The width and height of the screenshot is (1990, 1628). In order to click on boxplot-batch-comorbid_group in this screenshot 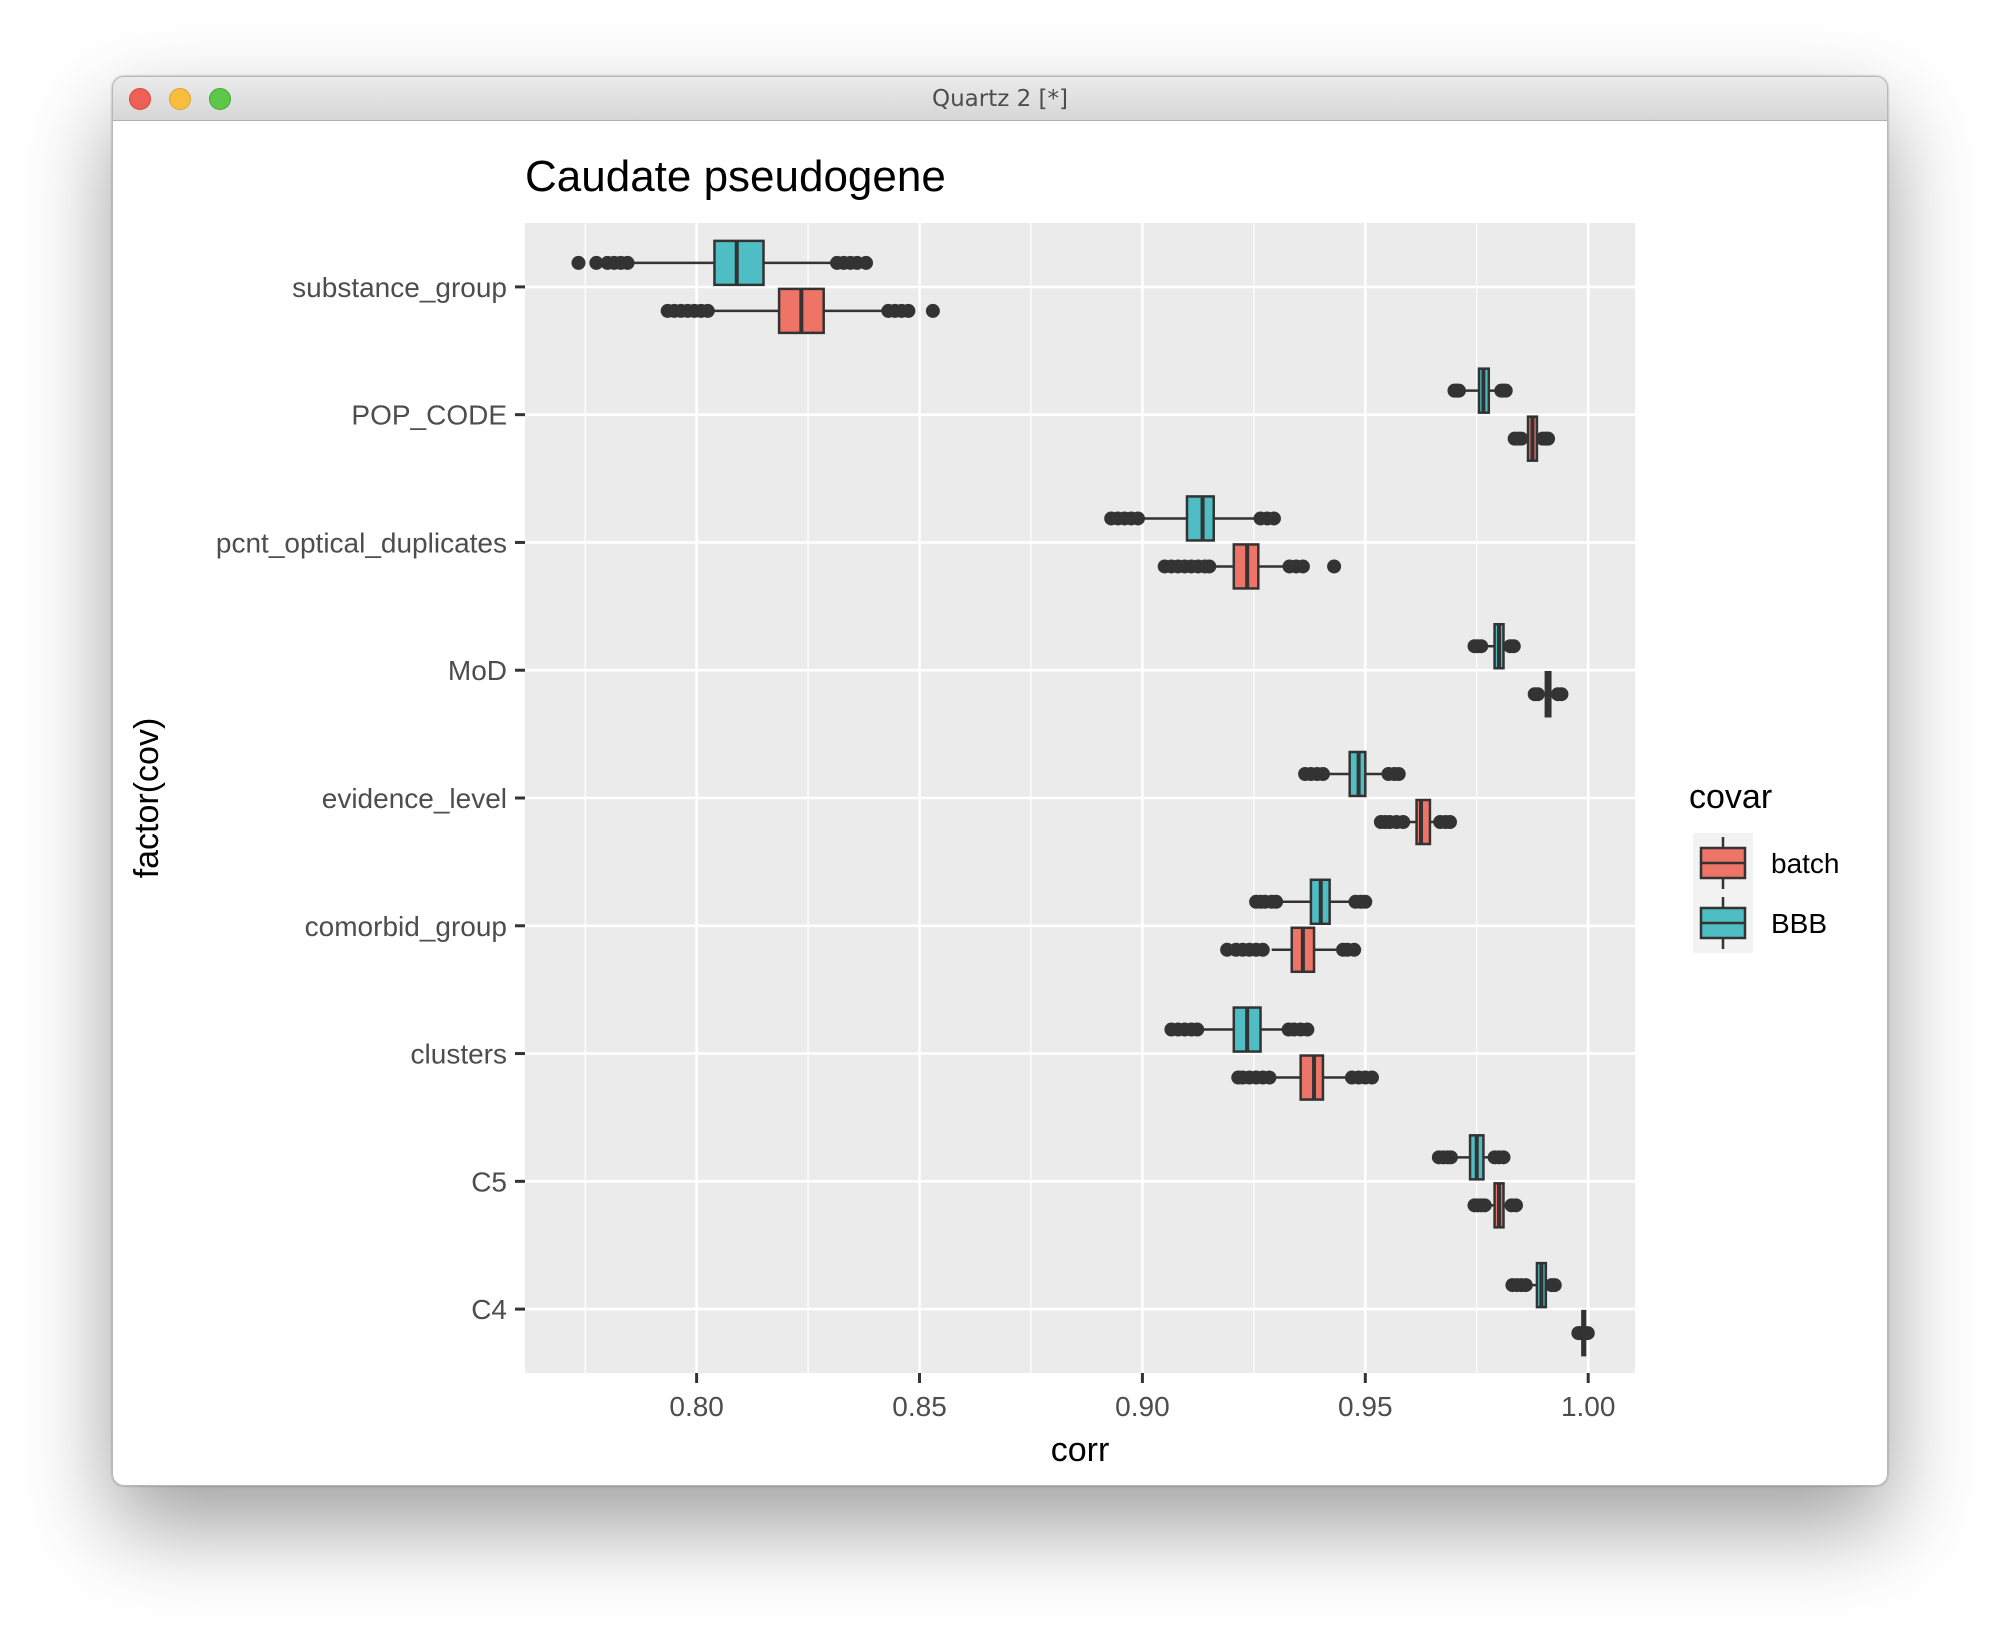, I will do `click(1291, 950)`.